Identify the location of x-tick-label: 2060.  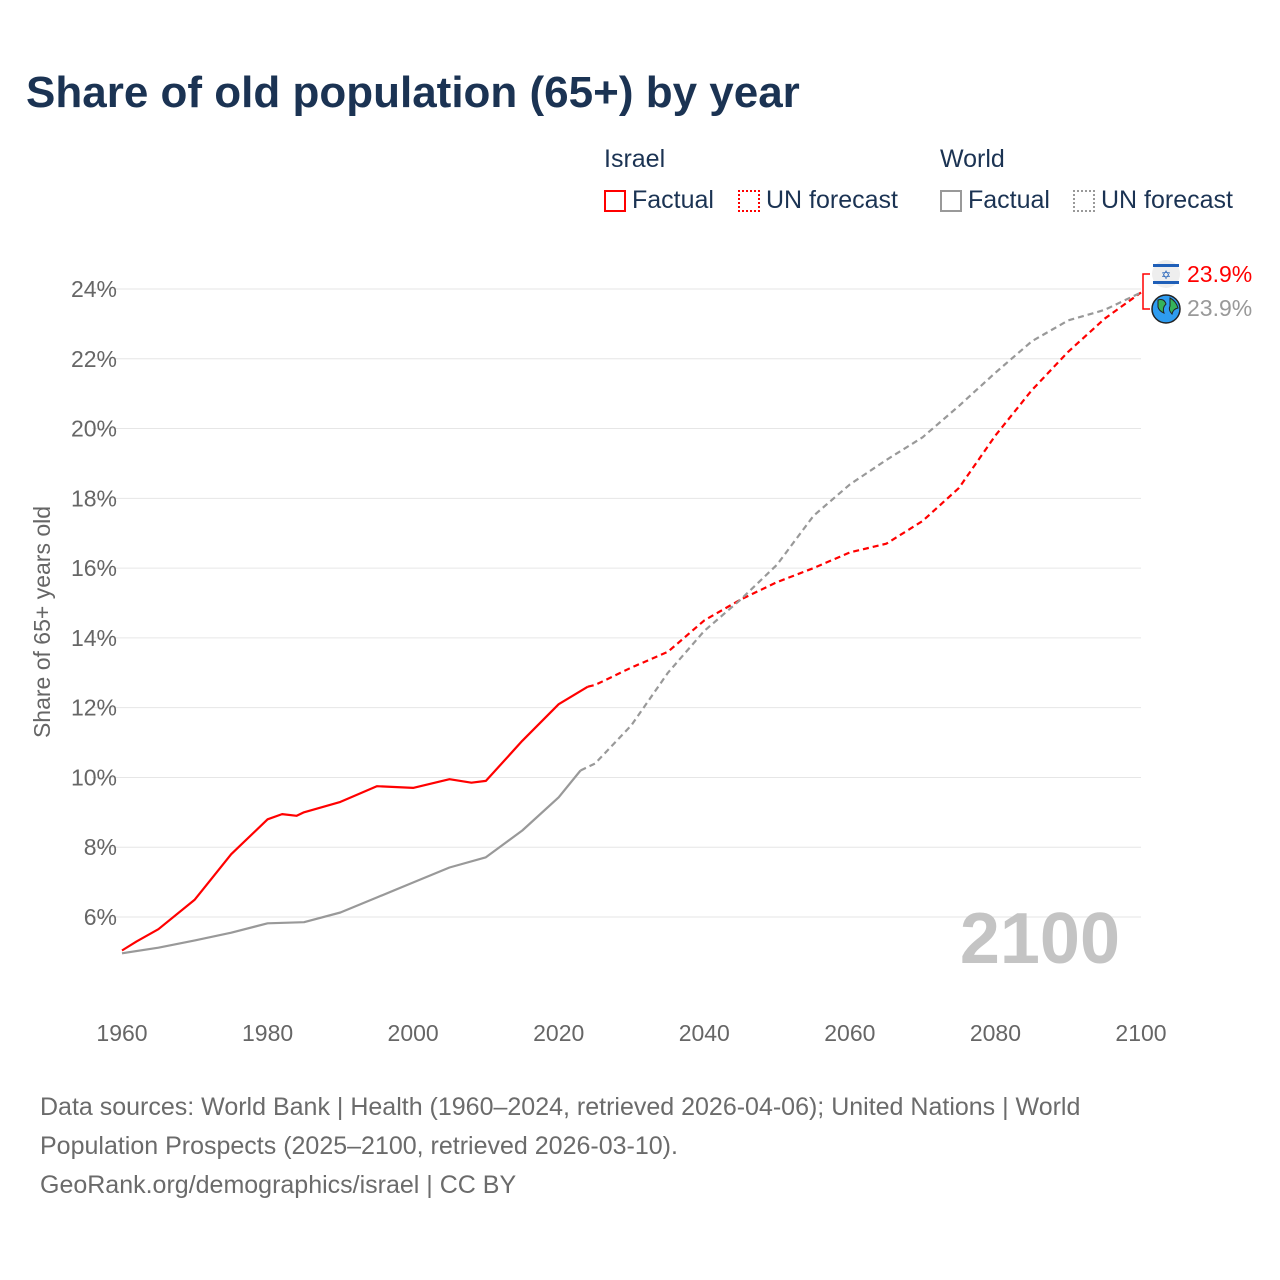
(849, 1033).